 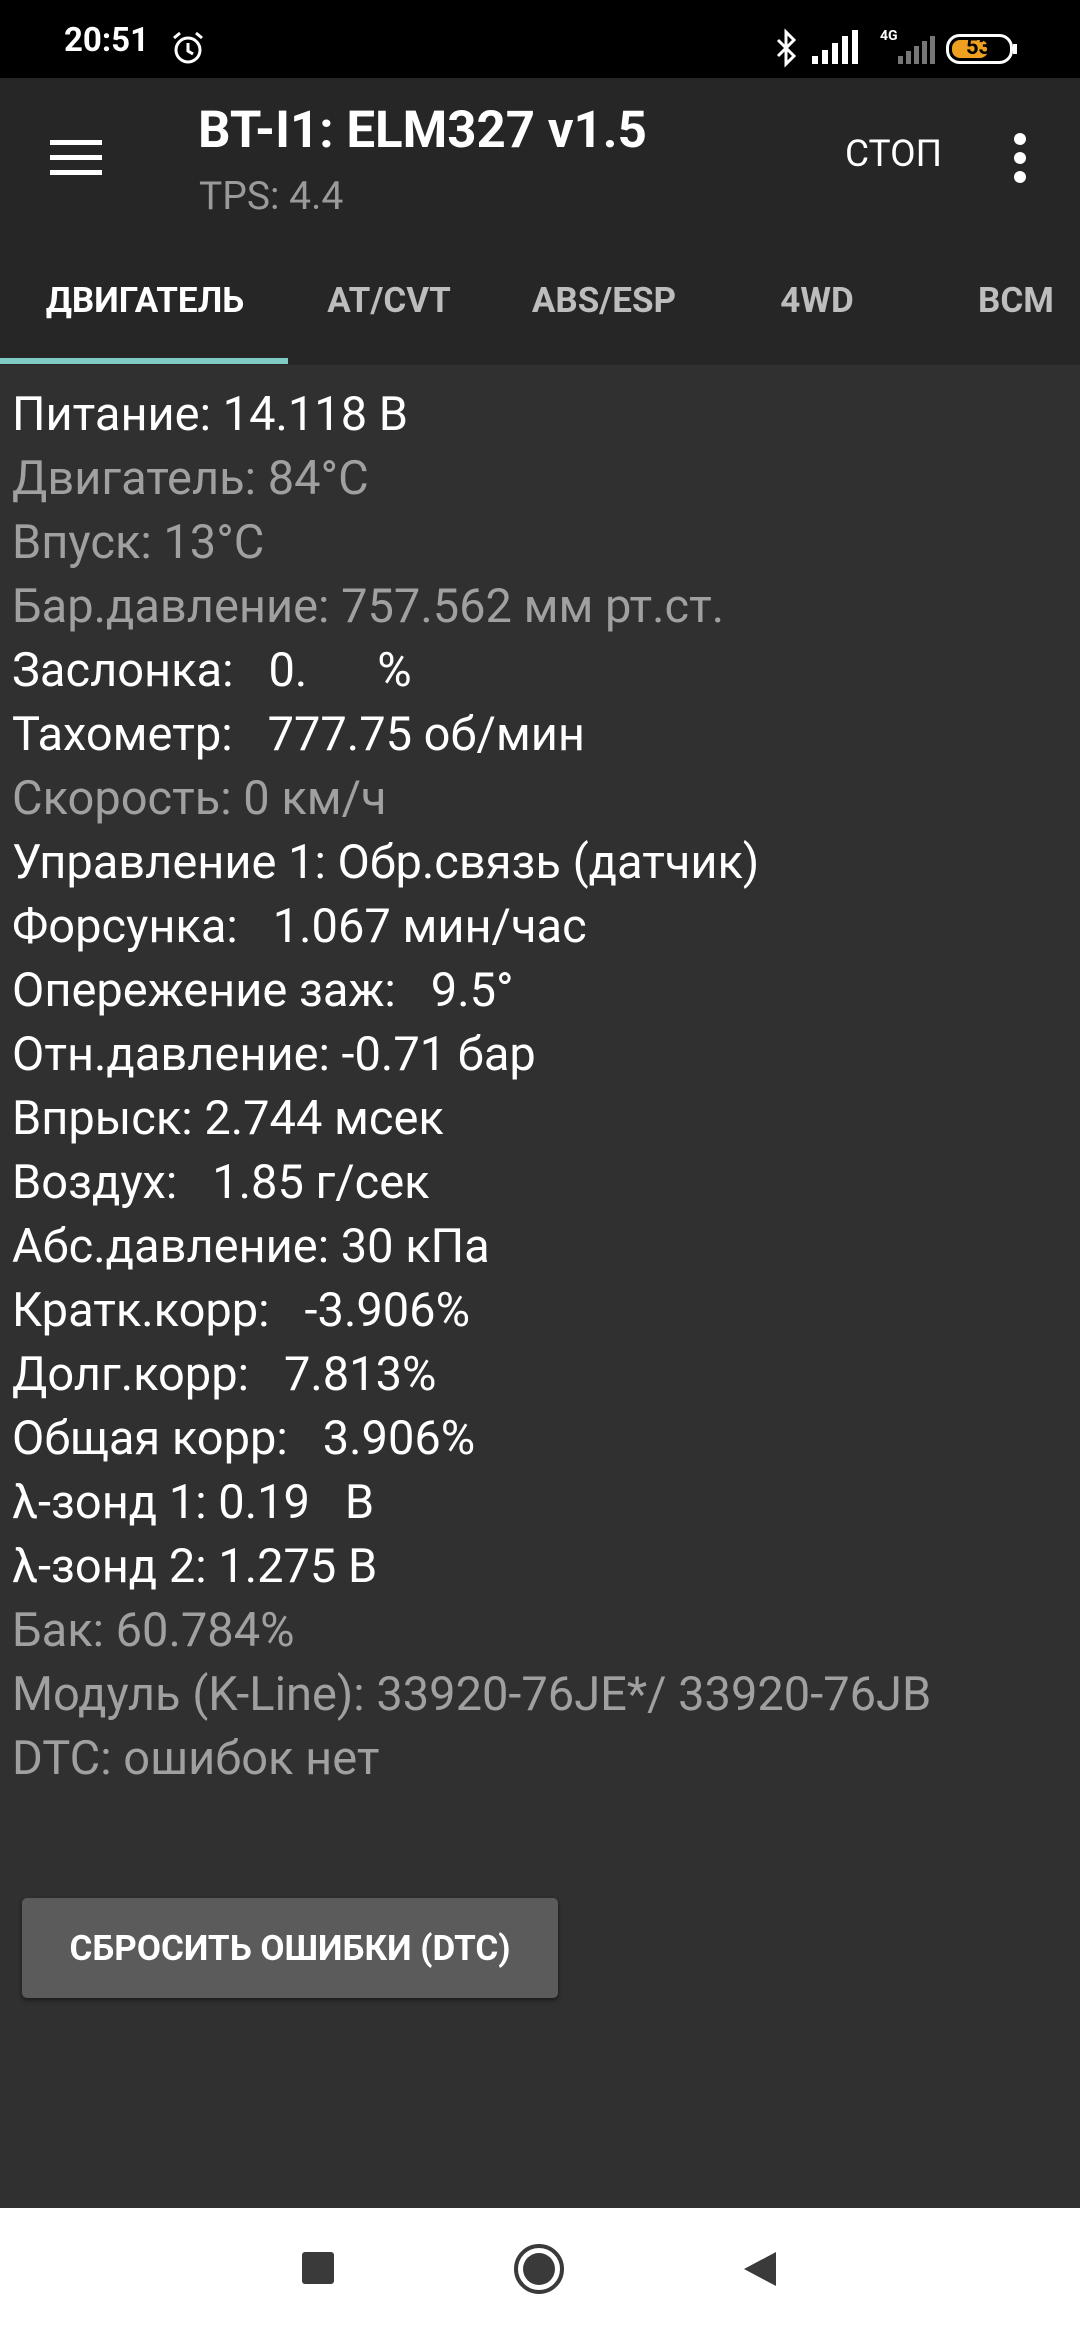 What do you see at coordinates (190, 478) in the screenshot?
I see `reading-line: Двигатель: 84°C` at bounding box center [190, 478].